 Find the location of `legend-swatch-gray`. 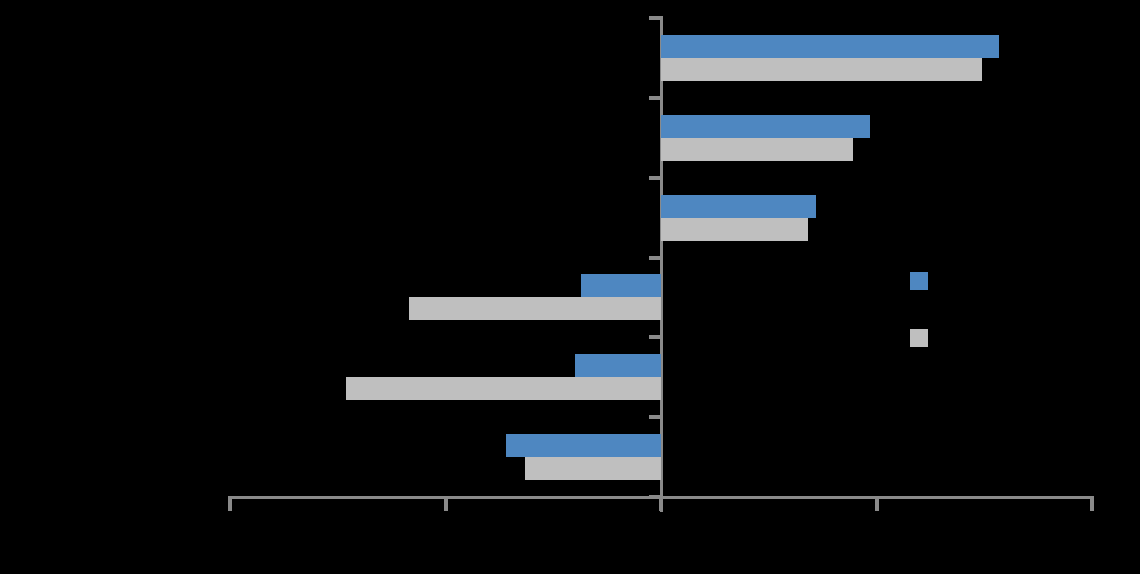

legend-swatch-gray is located at coordinates (919, 338).